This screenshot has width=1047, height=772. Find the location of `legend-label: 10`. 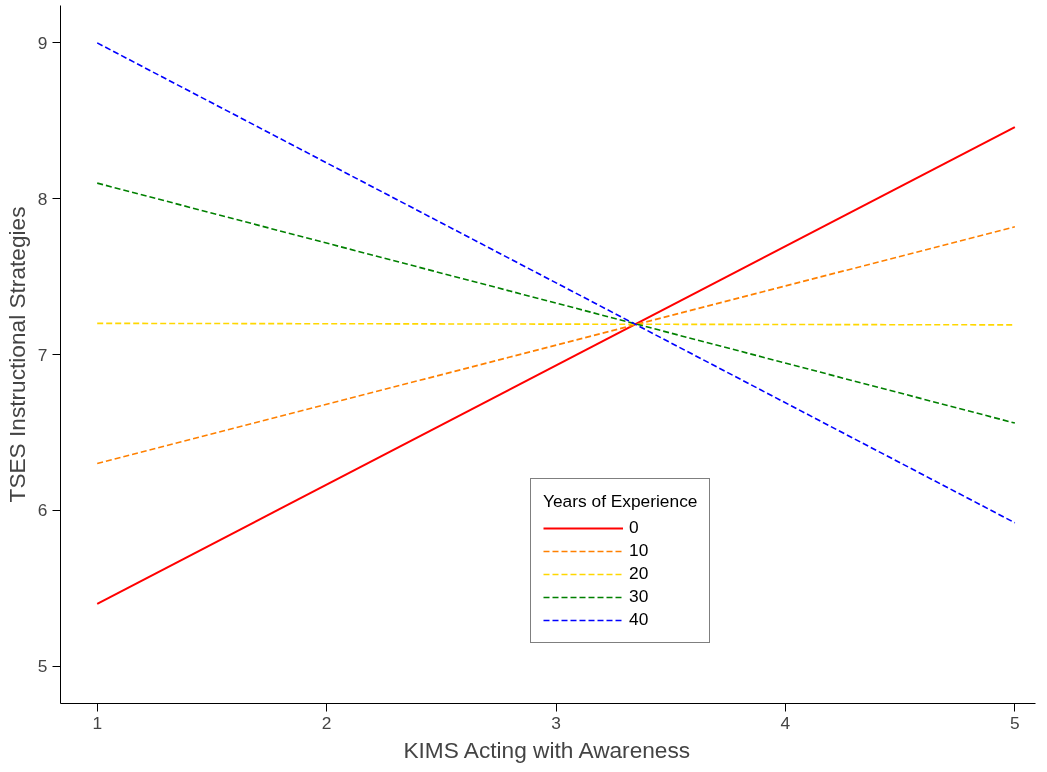

legend-label: 10 is located at coordinates (639, 550).